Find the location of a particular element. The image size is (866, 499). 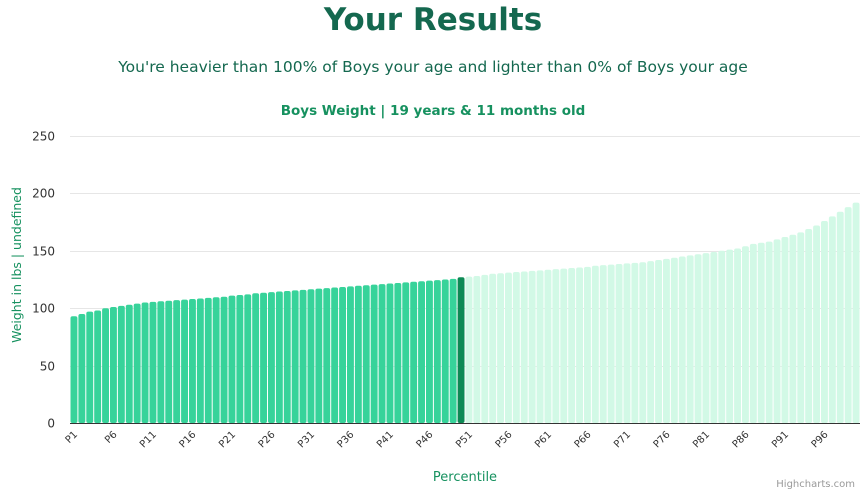

bar-current is located at coordinates (461, 350).